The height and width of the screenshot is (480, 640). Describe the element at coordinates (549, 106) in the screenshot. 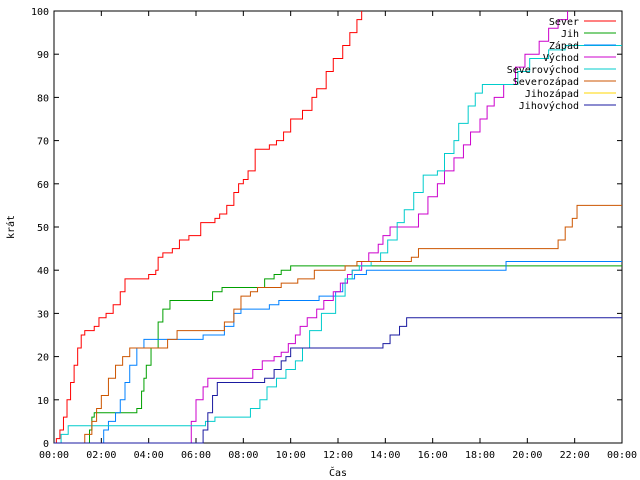

I see `legend-label: Jihovýchod` at that location.